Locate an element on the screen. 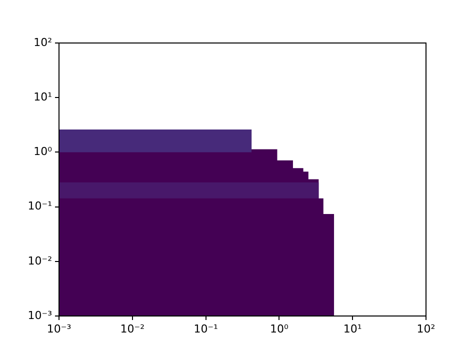  y-tick-label: 10⁻³ is located at coordinates (40, 315).